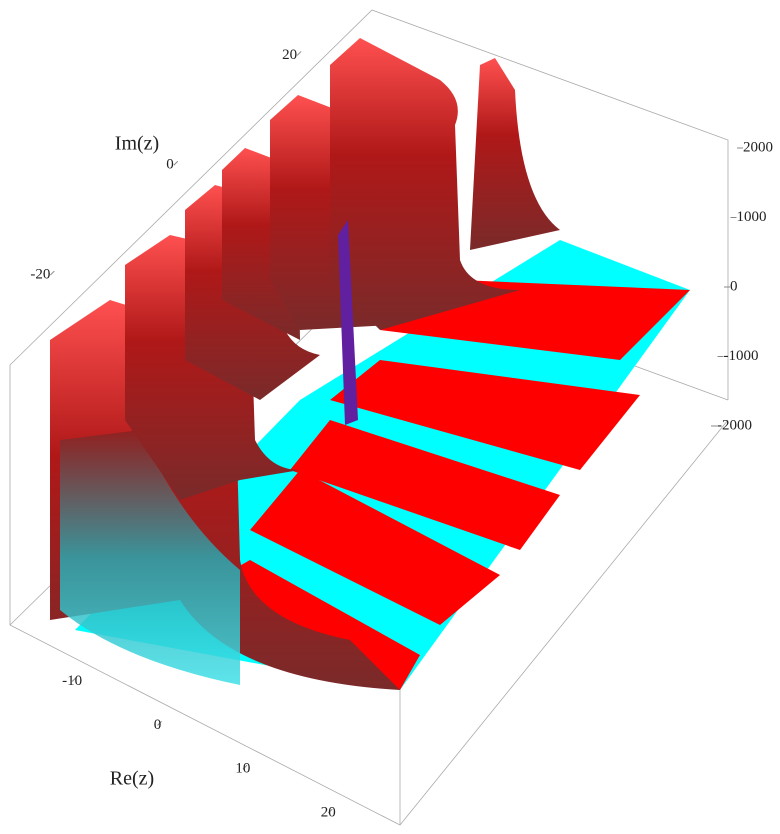 The image size is (780, 834). Describe the element at coordinates (758, 147) in the screenshot. I see `z-tick-label: 2000` at that location.